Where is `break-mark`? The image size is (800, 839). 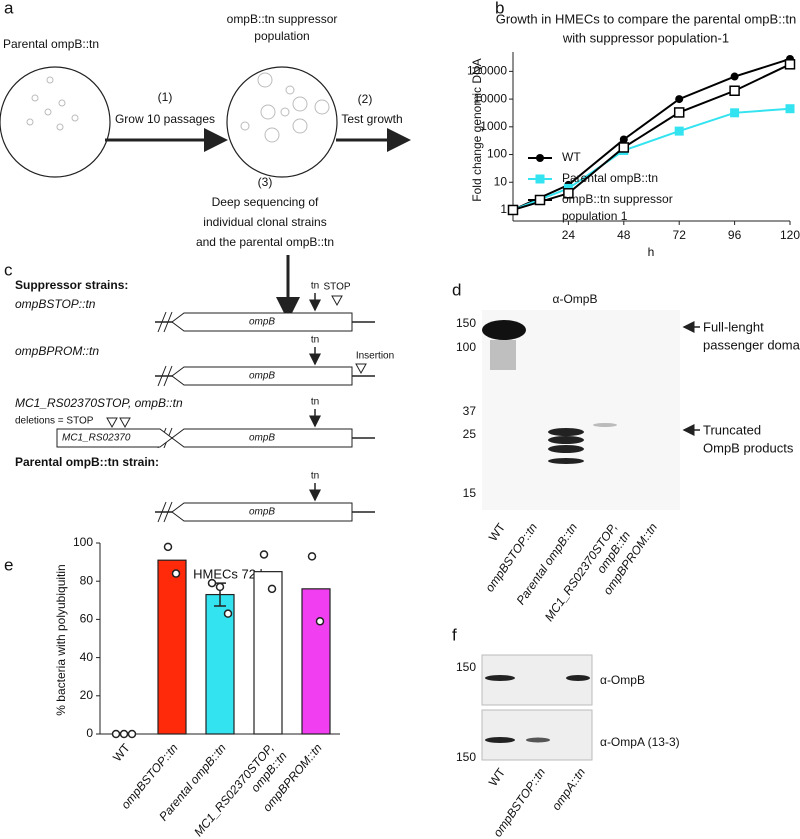 break-mark is located at coordinates (165, 512).